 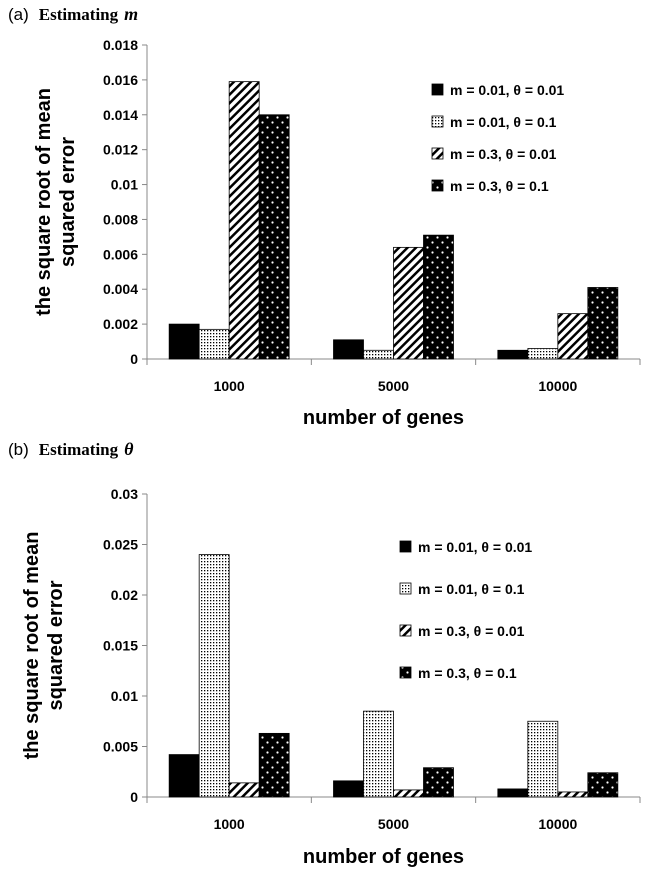 What do you see at coordinates (120, 45) in the screenshot?
I see `y-tick-label: 0.018` at bounding box center [120, 45].